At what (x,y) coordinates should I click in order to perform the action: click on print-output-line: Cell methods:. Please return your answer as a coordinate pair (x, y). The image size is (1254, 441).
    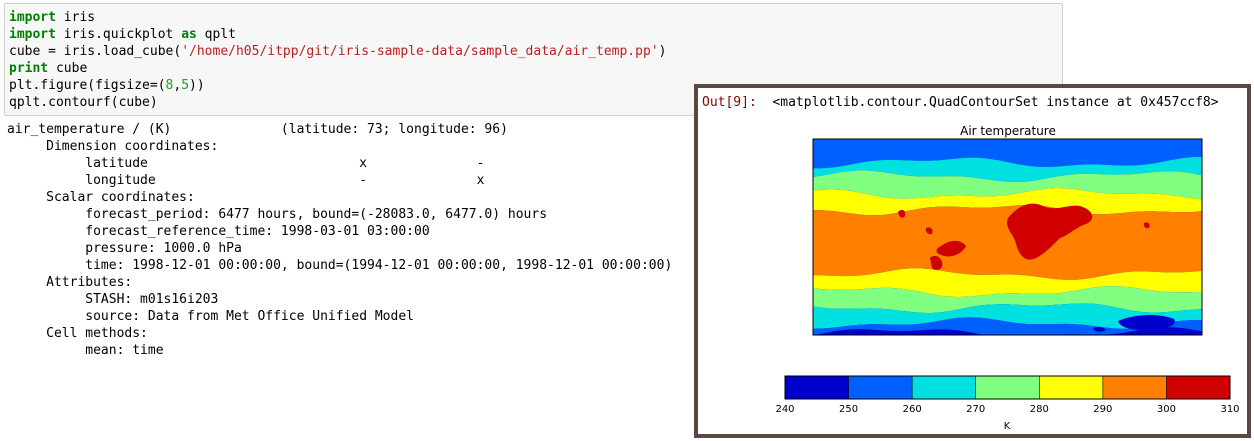
    Looking at the image, I should click on (77, 333).